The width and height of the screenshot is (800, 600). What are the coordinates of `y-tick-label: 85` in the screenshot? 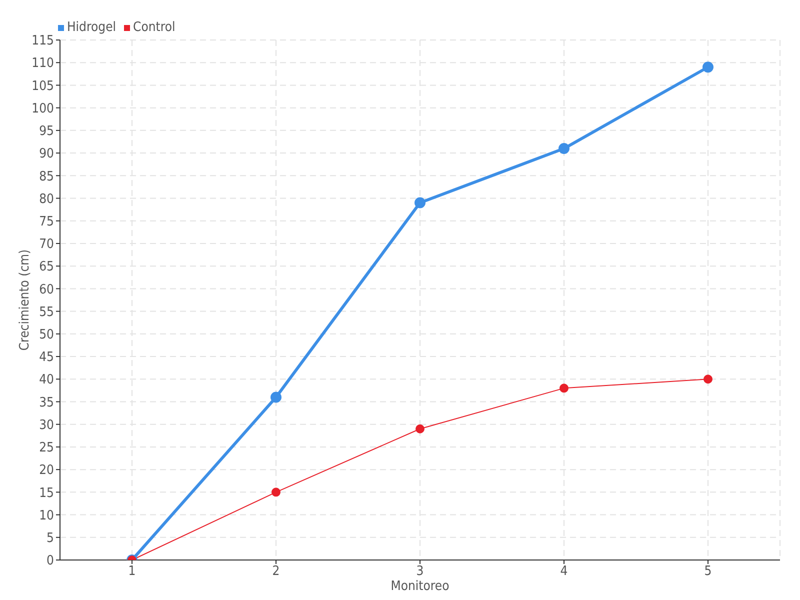 It's located at (46, 176).